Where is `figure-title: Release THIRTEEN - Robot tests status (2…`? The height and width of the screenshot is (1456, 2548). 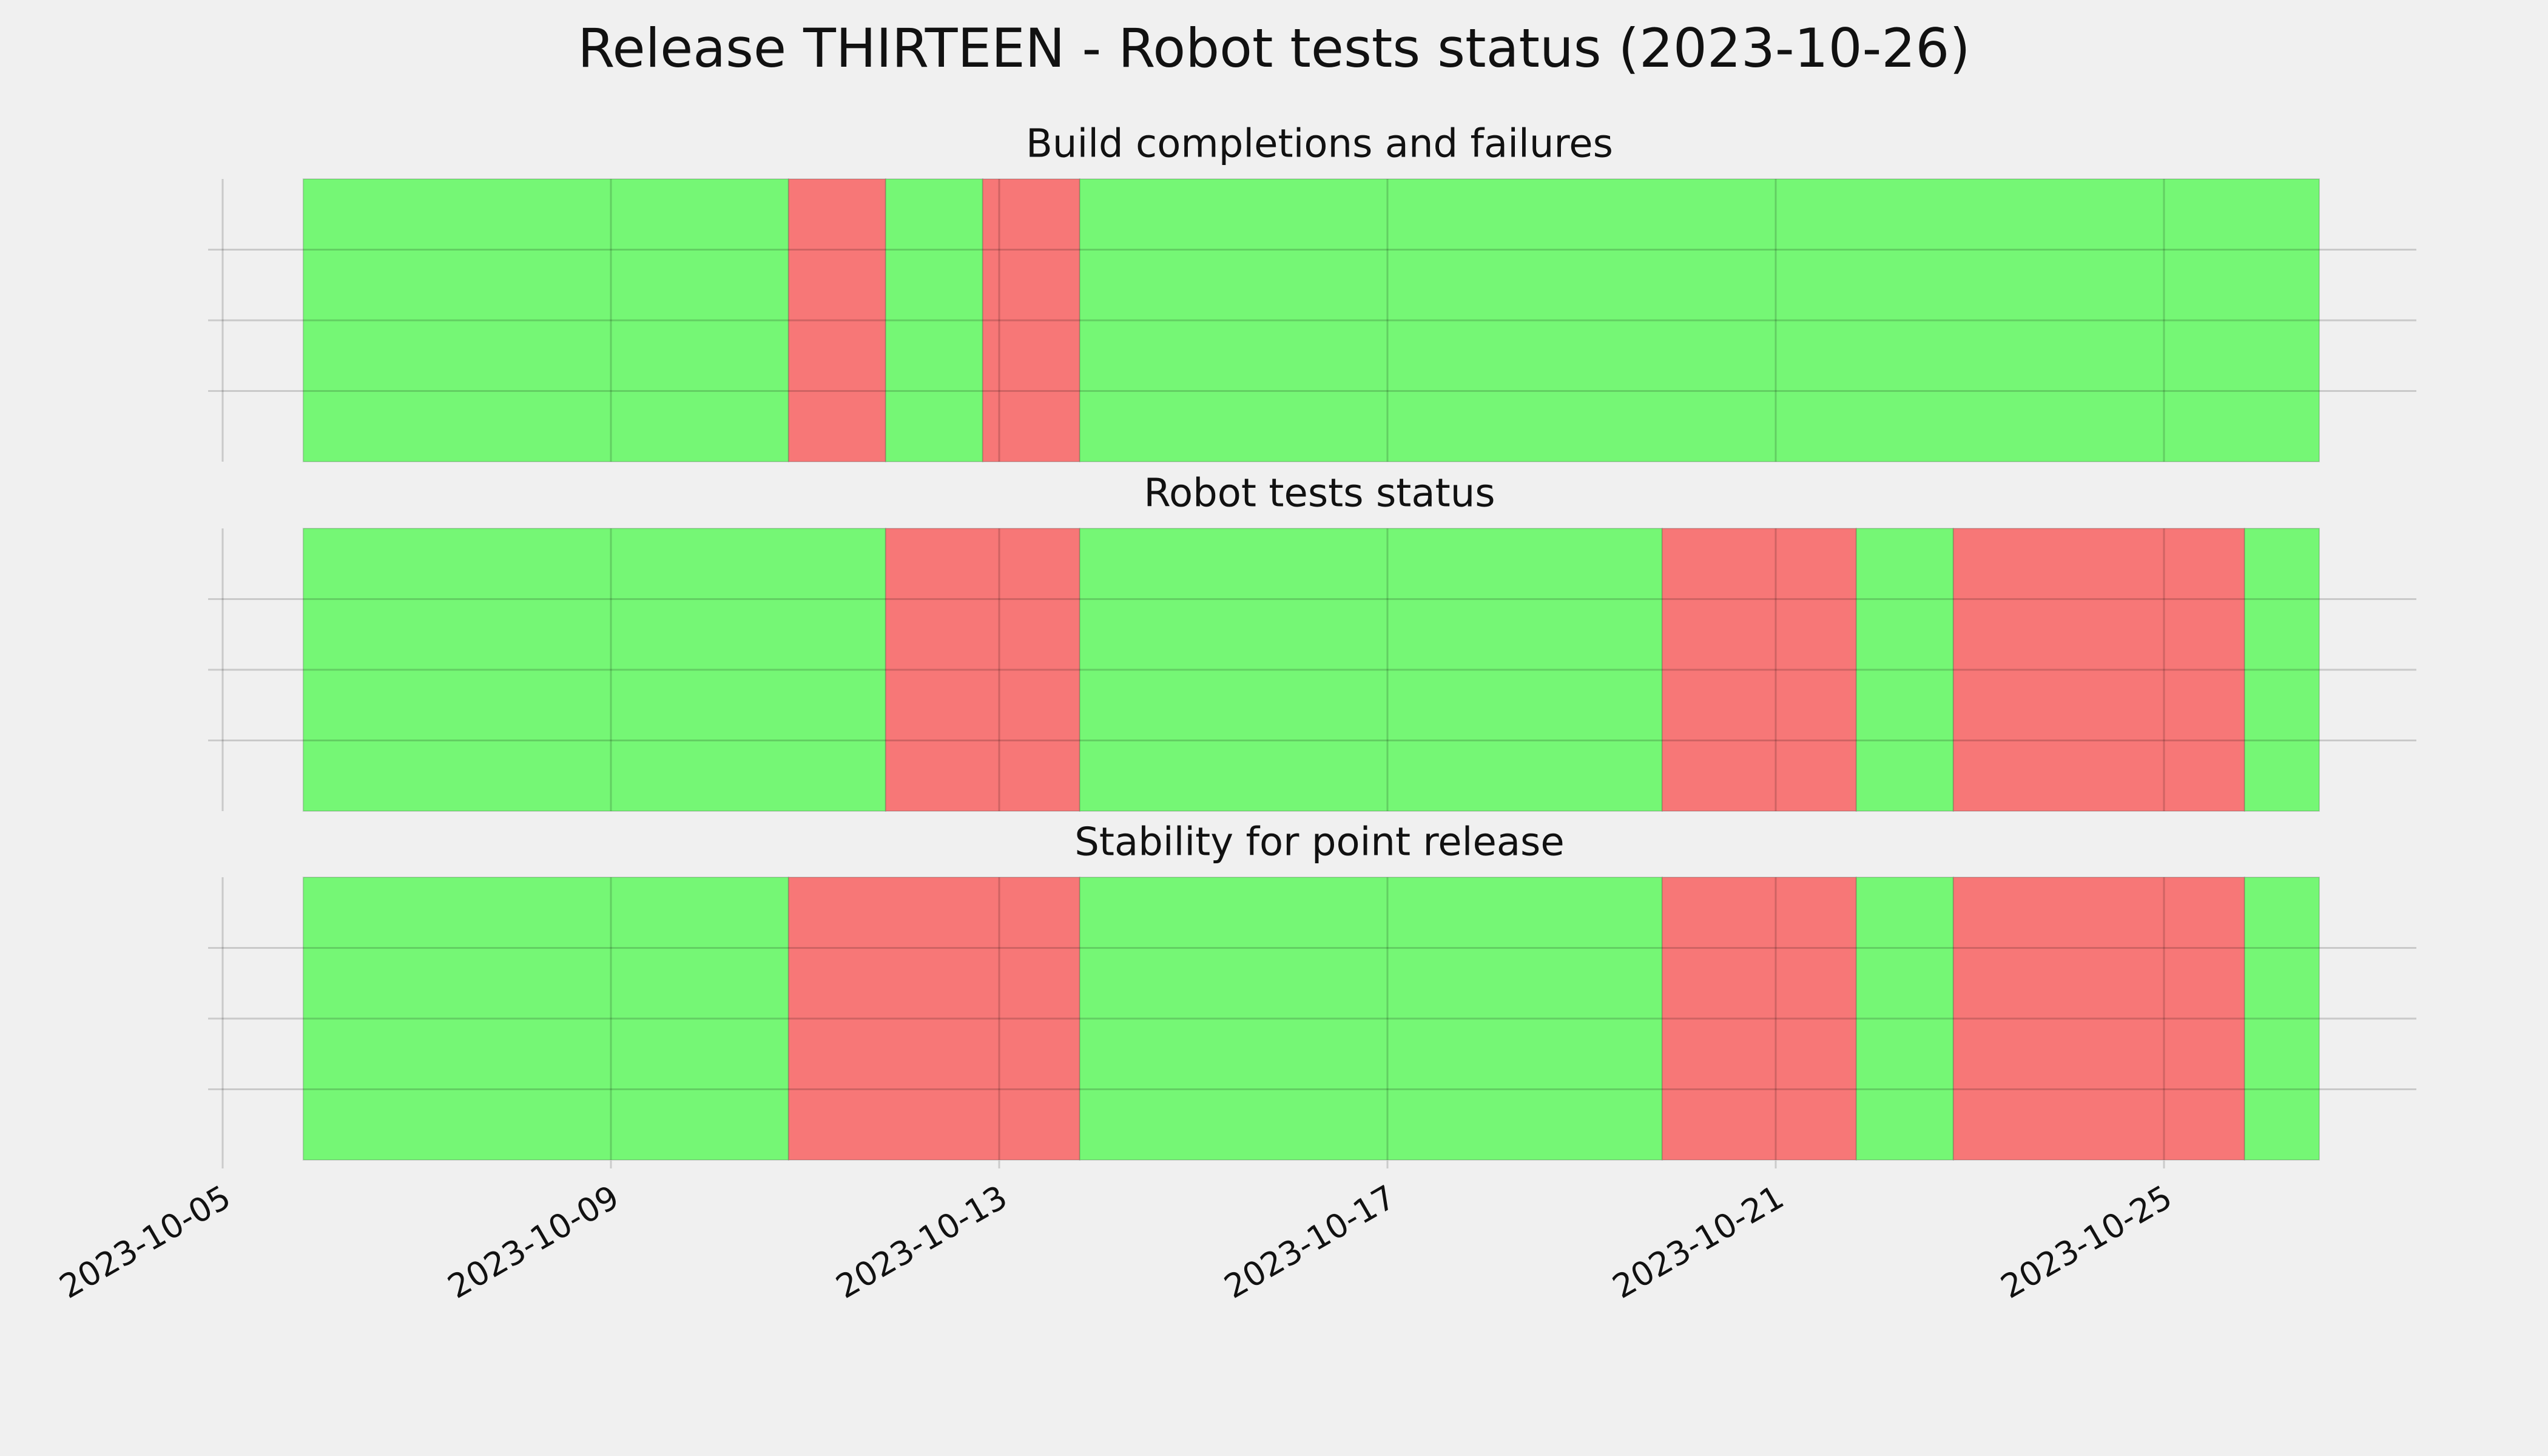 figure-title: Release THIRTEEN - Robot tests status (2… is located at coordinates (1274, 48).